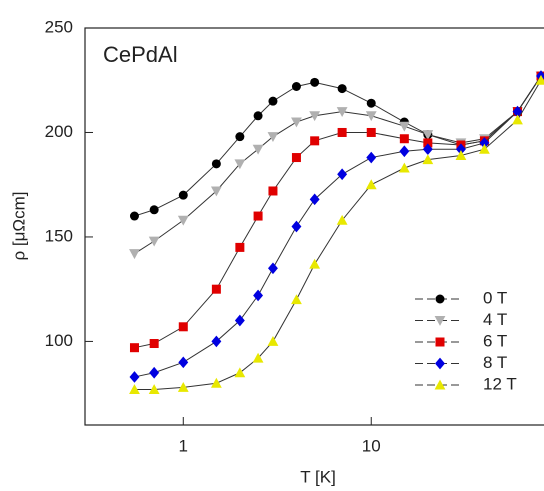  I want to click on y-tick-label: 250, so click(59, 26).